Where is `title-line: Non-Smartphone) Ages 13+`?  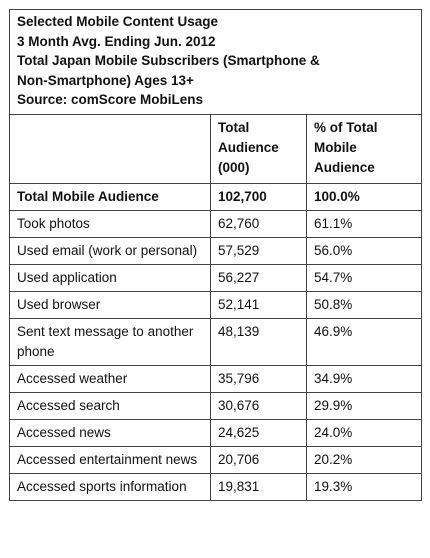
title-line: Non-Smartphone) Ages 13+ is located at coordinates (105, 80).